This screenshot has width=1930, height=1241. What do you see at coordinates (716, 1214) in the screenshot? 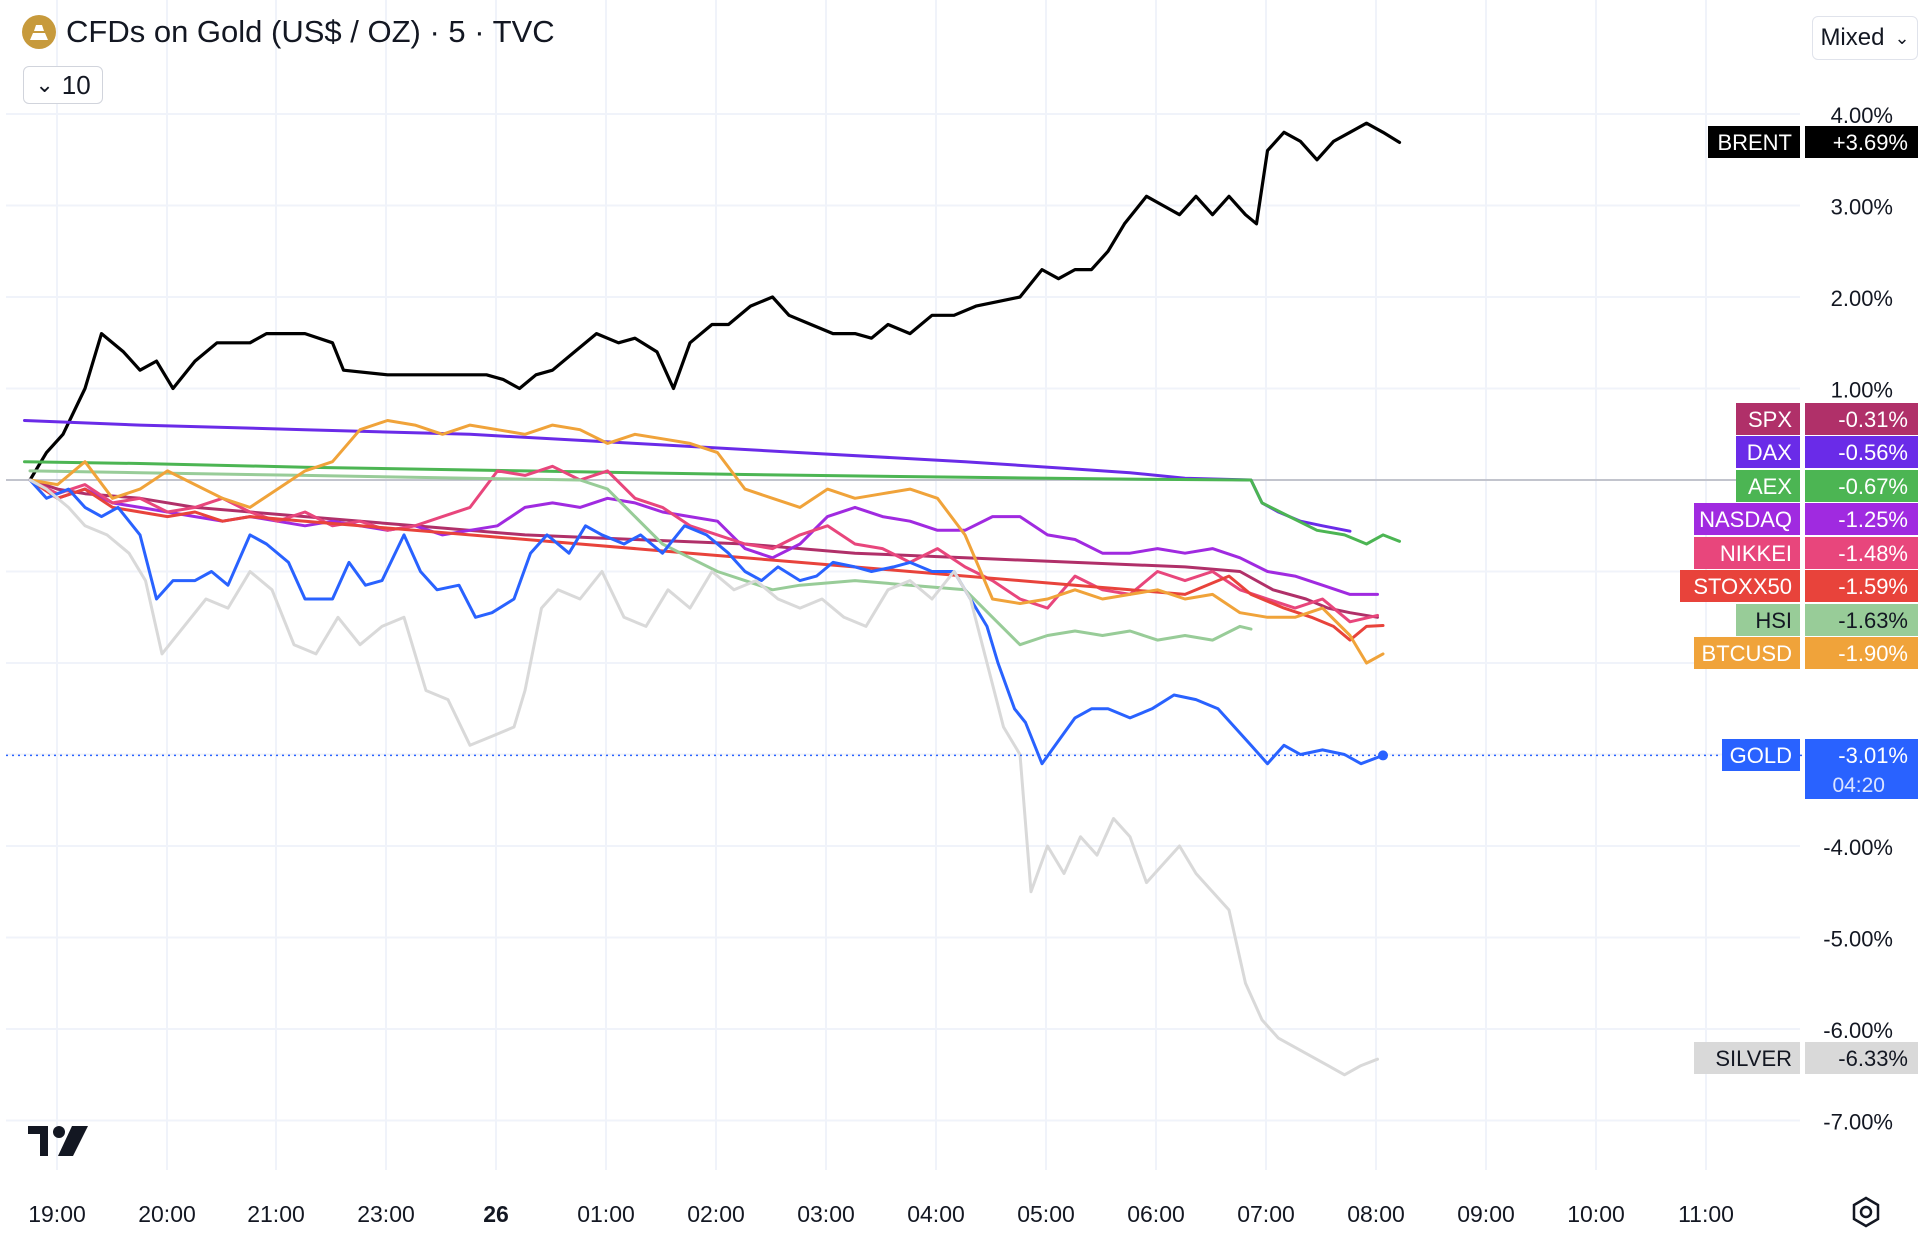
I see `x-tick-label: 02:00` at bounding box center [716, 1214].